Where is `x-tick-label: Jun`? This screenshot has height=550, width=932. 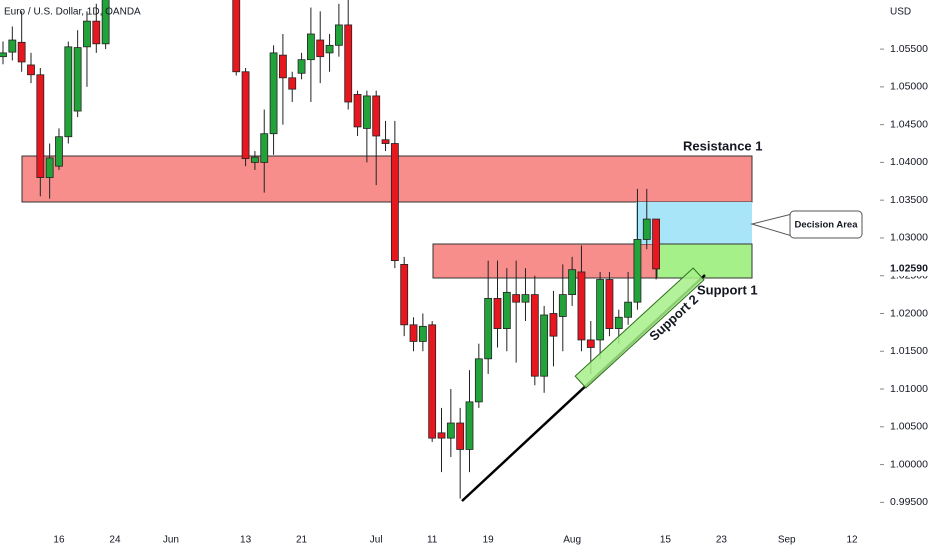
x-tick-label: Jun is located at coordinates (171, 540).